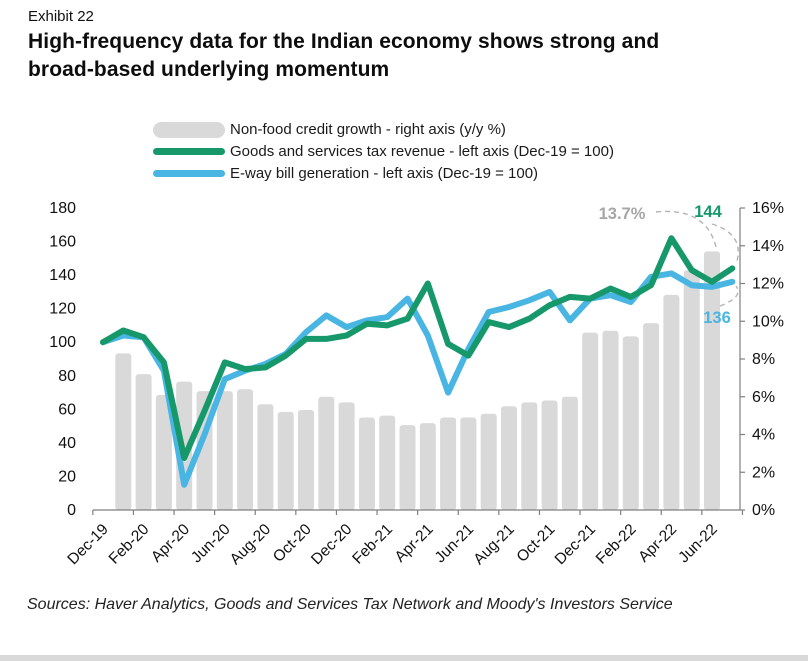 This screenshot has width=808, height=661. What do you see at coordinates (698, 544) in the screenshot?
I see `x-axis-tick-label: Jun-22` at bounding box center [698, 544].